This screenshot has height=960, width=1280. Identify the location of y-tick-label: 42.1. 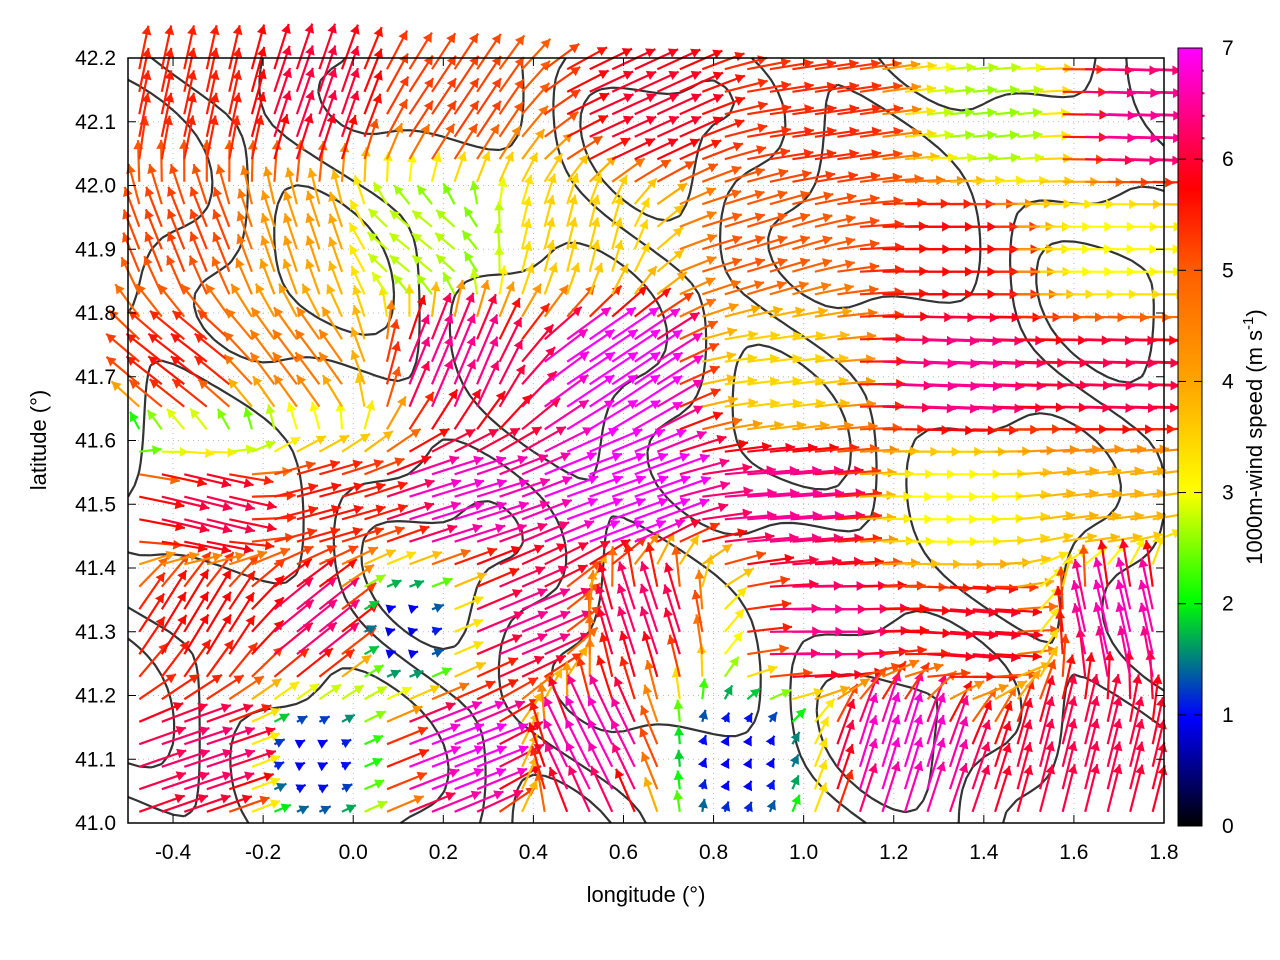
(95, 122).